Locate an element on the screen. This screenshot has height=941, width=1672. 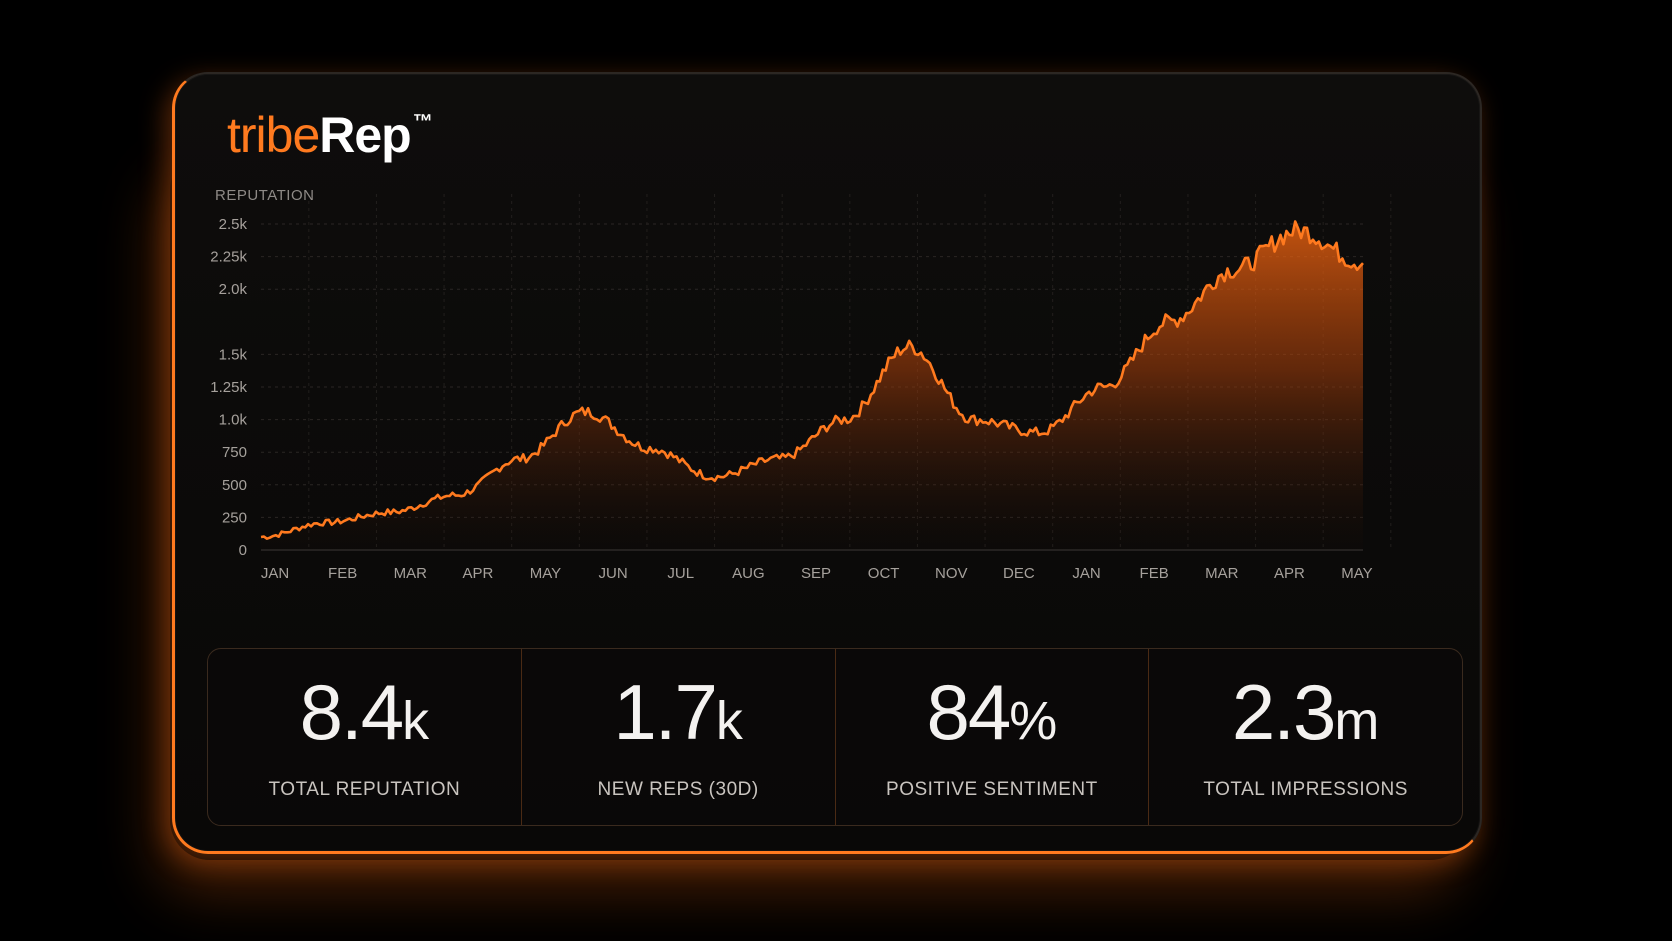
y-tick-label: 1.0k is located at coordinates (233, 420).